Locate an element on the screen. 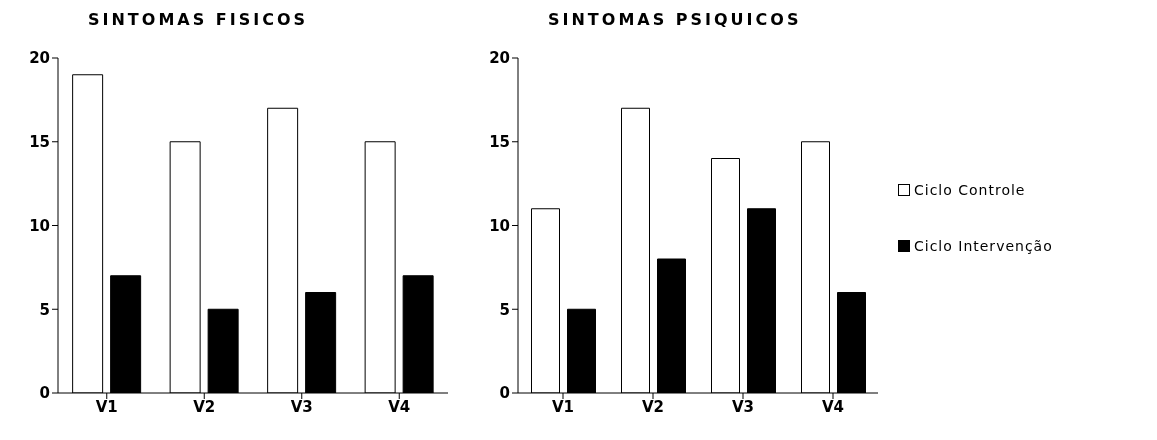 The height and width of the screenshot is (440, 1157). legend-label: Ciclo Intervenção is located at coordinates (983, 246).